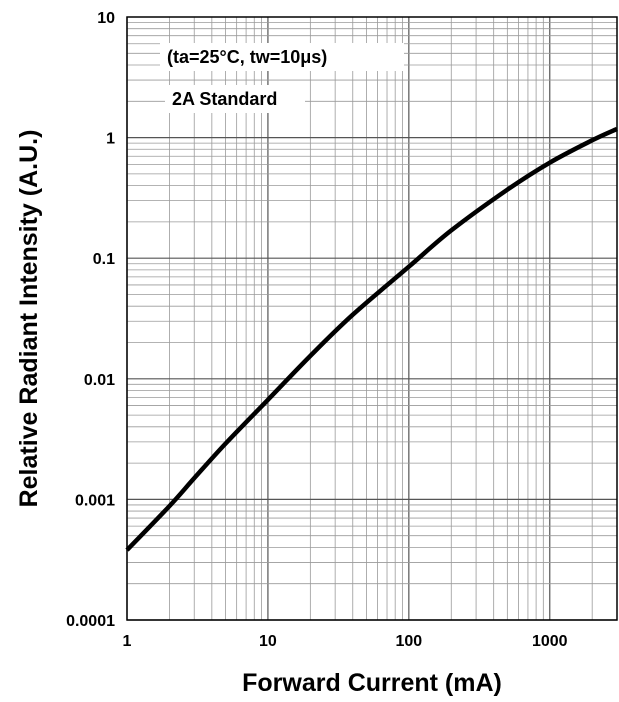 Image resolution: width=619 pixels, height=702 pixels. I want to click on x-axis-title: Forward Current (mA), so click(372, 683).